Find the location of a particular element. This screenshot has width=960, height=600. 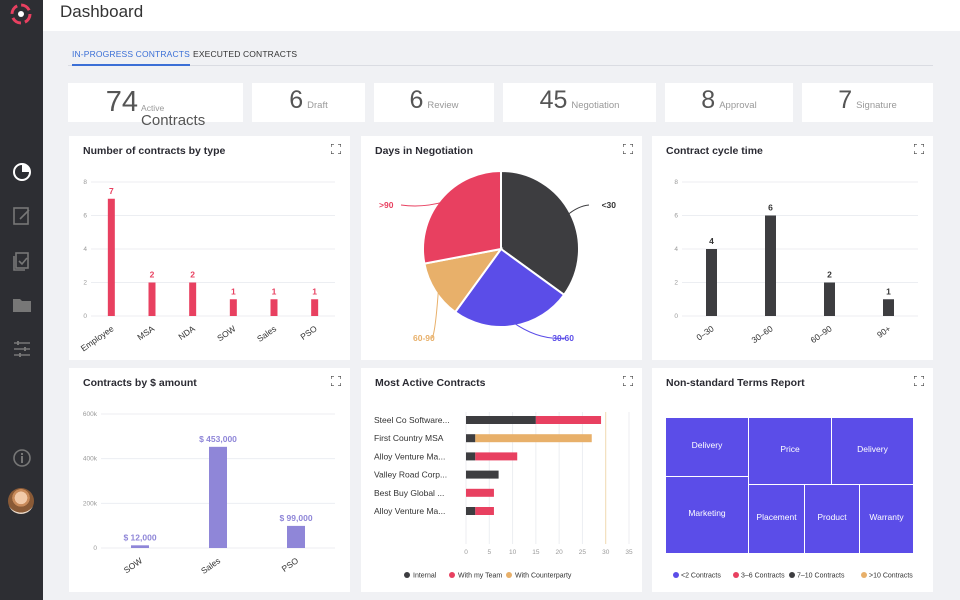

card-title: Most Active Contracts is located at coordinates (430, 383).